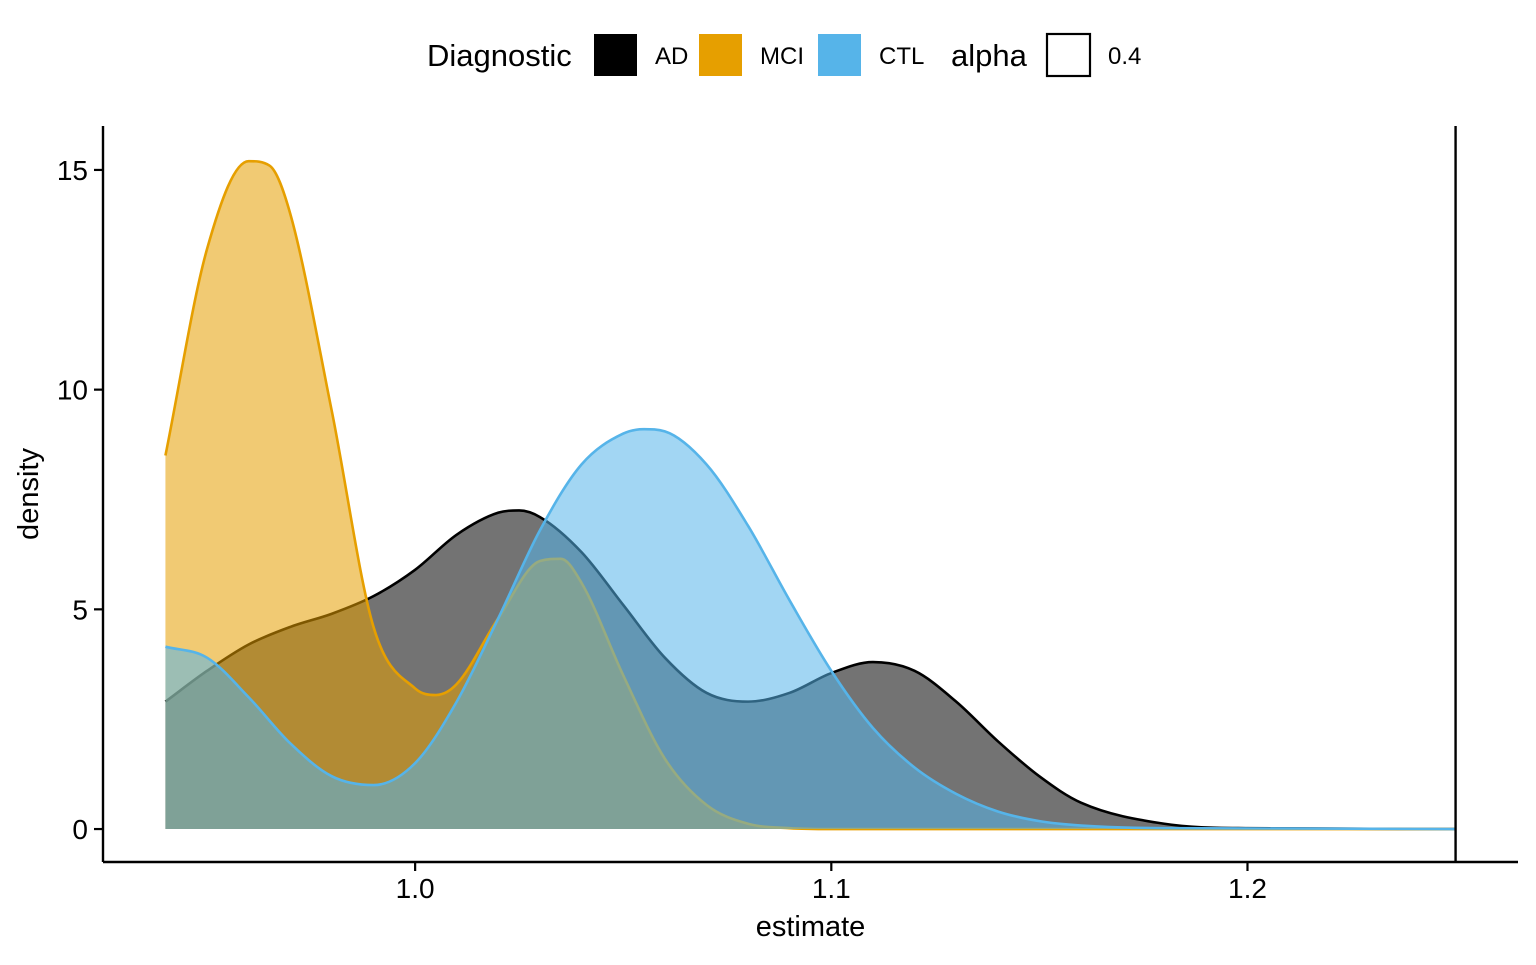 Image resolution: width=1536 pixels, height=965 pixels. What do you see at coordinates (499, 55) in the screenshot?
I see `legend-title-diagnostic: Diagnostic` at bounding box center [499, 55].